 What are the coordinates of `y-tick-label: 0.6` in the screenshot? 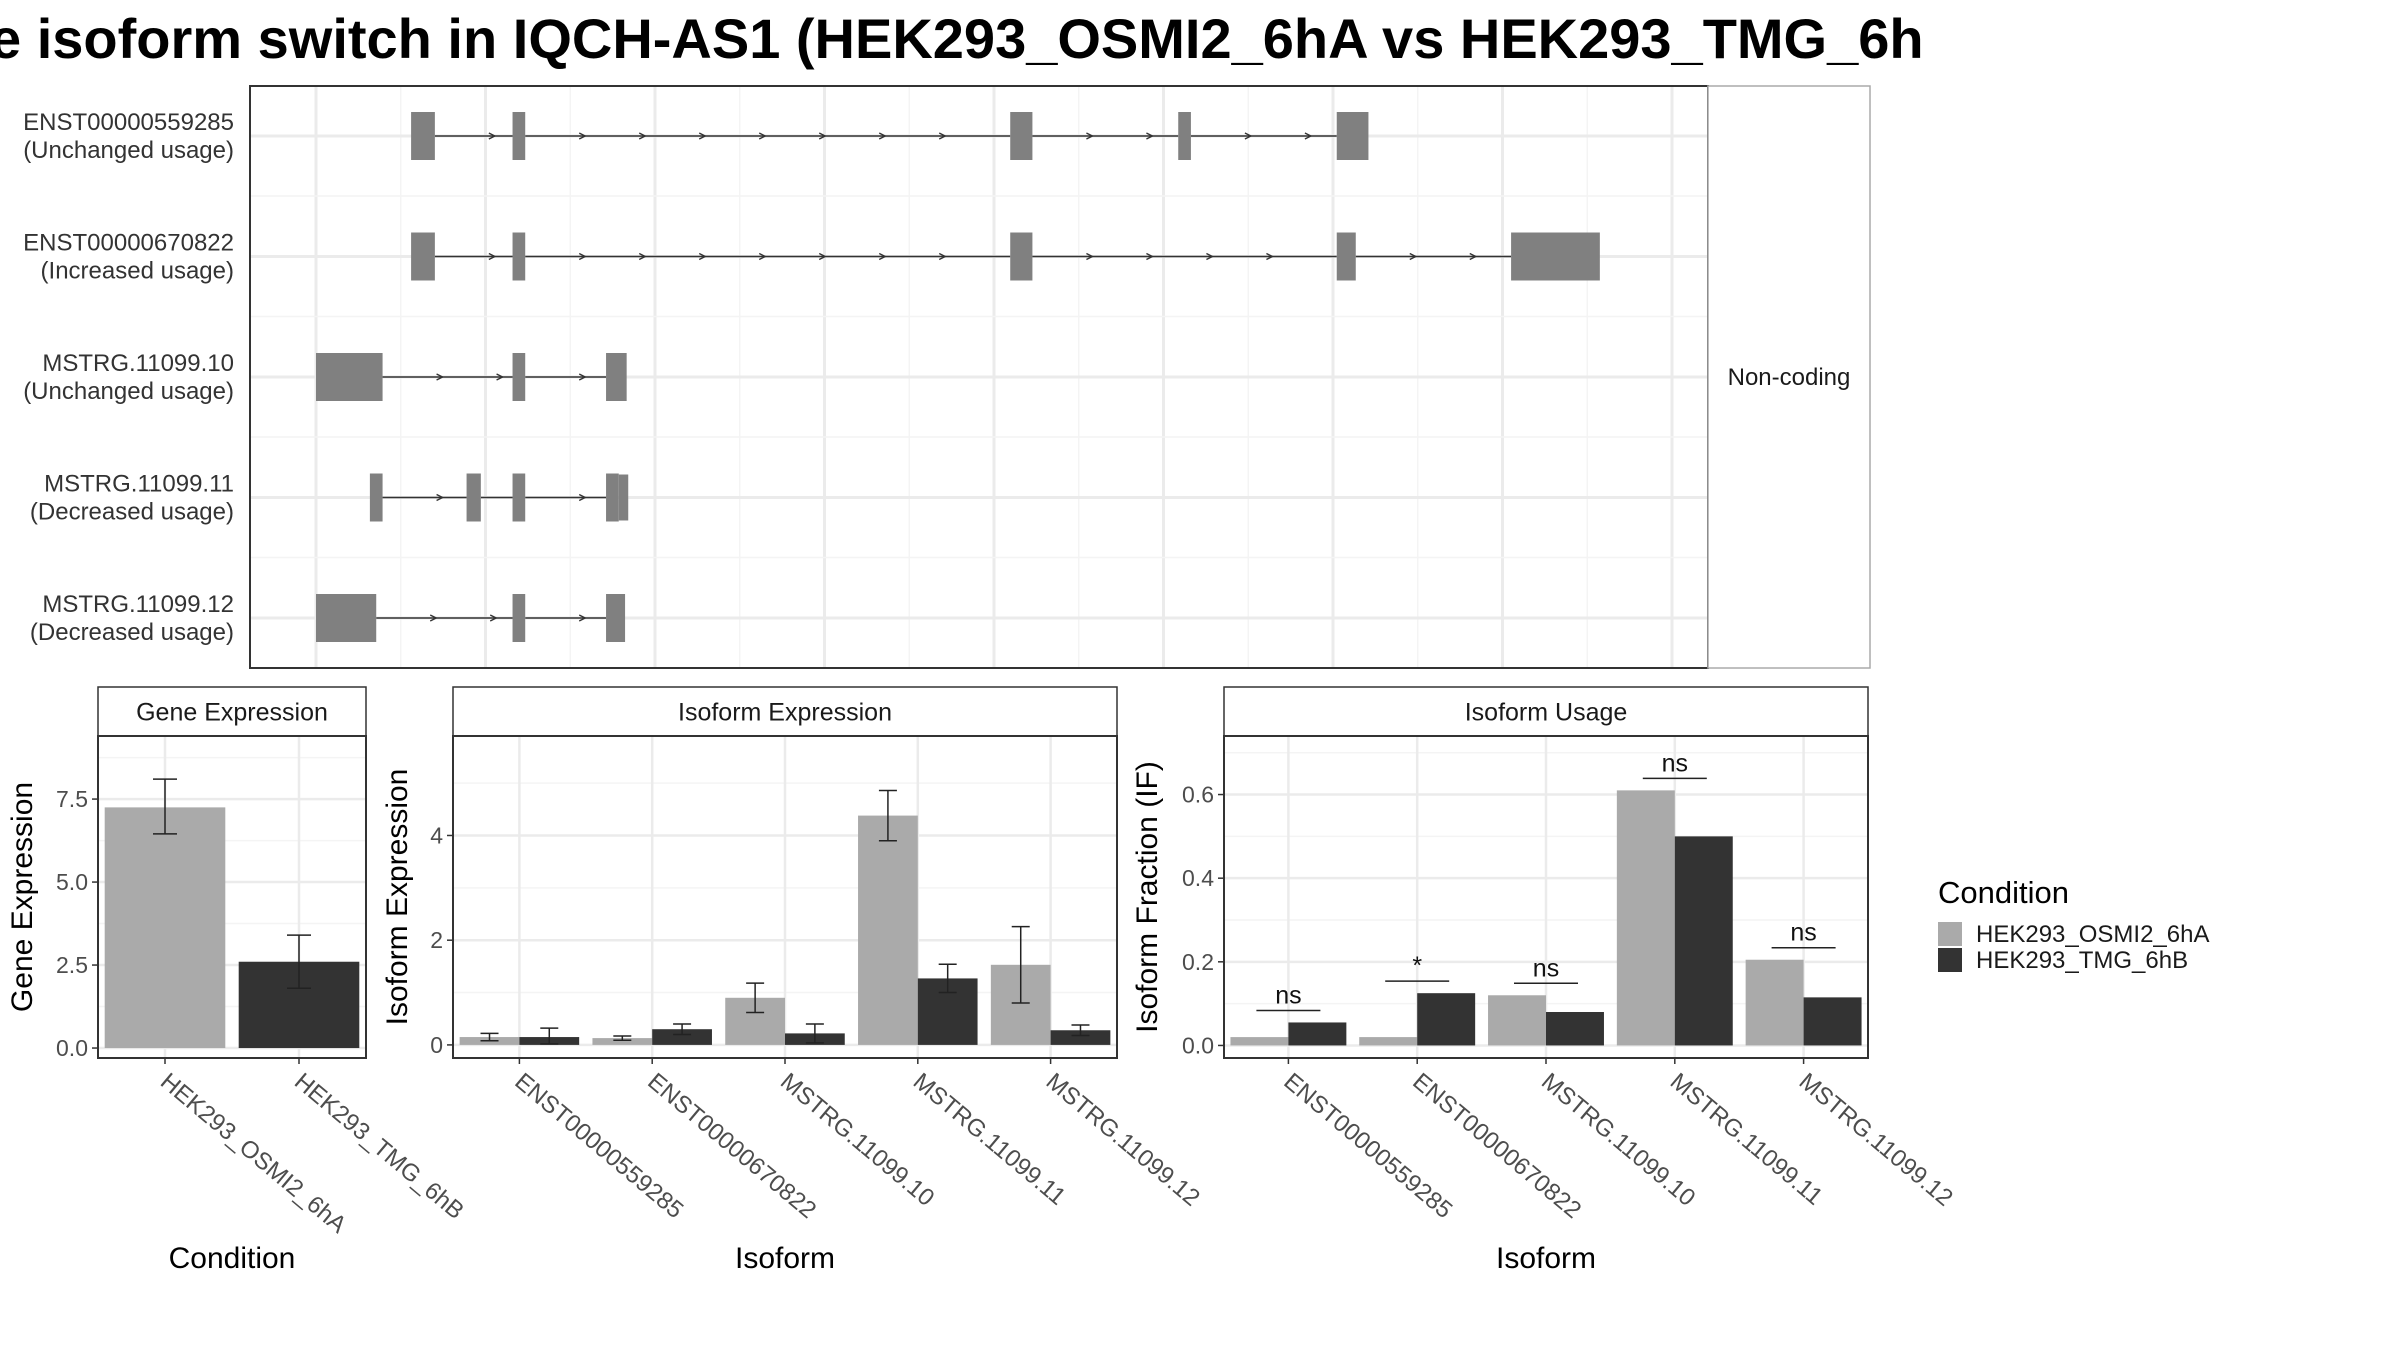 It's located at (1198, 795).